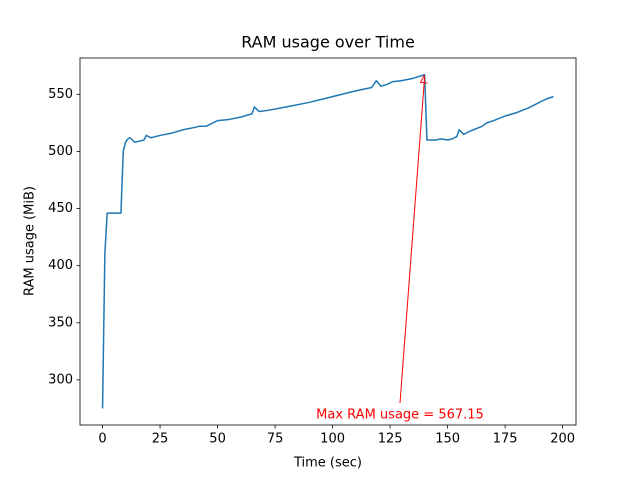 The image size is (640, 480). Describe the element at coordinates (60, 322) in the screenshot. I see `y-tick-label: 350` at that location.